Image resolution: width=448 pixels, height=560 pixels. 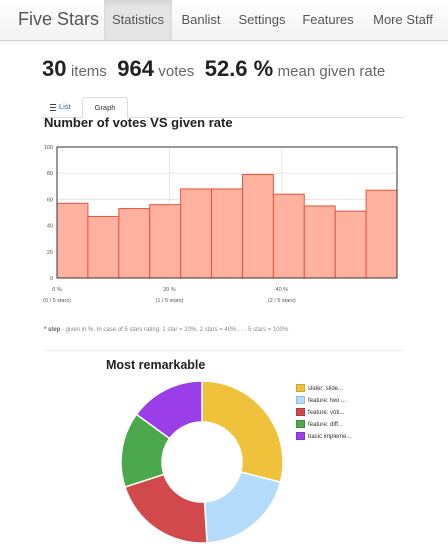 I want to click on items-count: 30, so click(x=54, y=68).